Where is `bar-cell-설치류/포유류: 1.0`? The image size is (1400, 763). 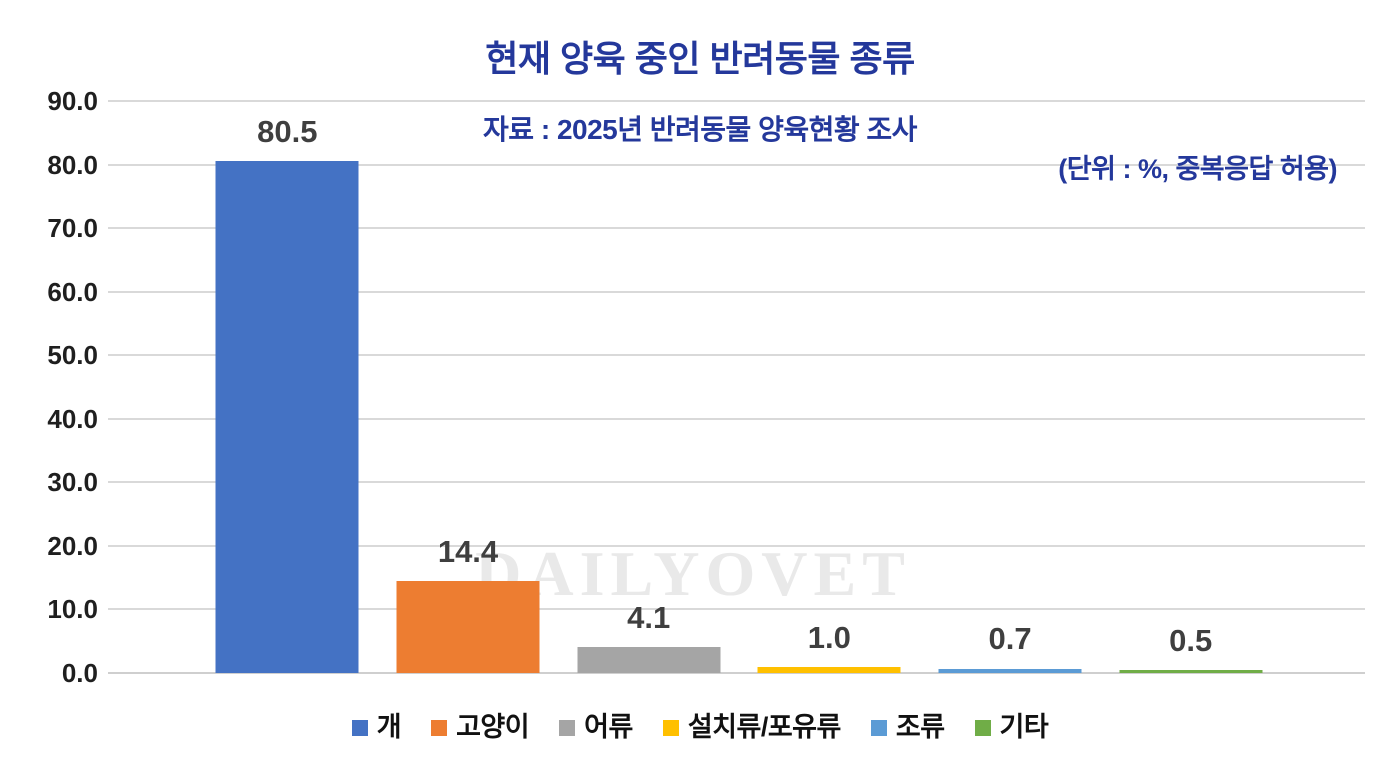 bar-cell-설치류/포유류: 1.0 is located at coordinates (829, 387).